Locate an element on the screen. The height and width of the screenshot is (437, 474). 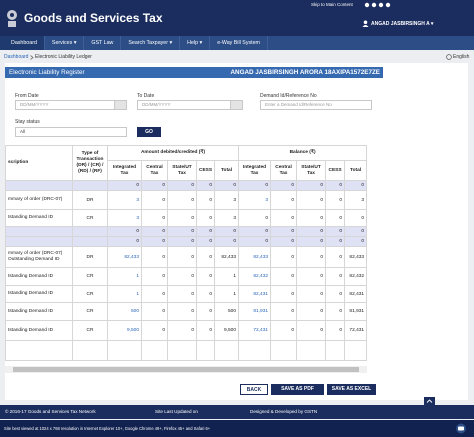
footer-strip is located at coordinates (237, 428).